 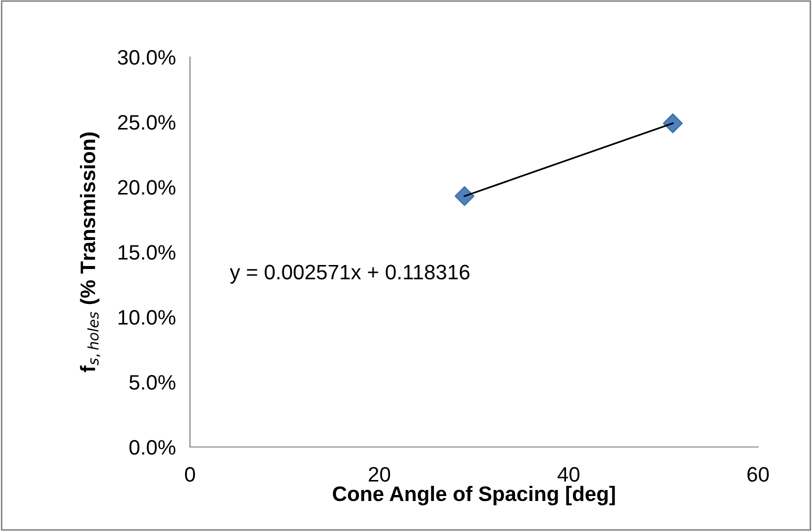 I want to click on y-tick-label: 10.0%, so click(x=147, y=317).